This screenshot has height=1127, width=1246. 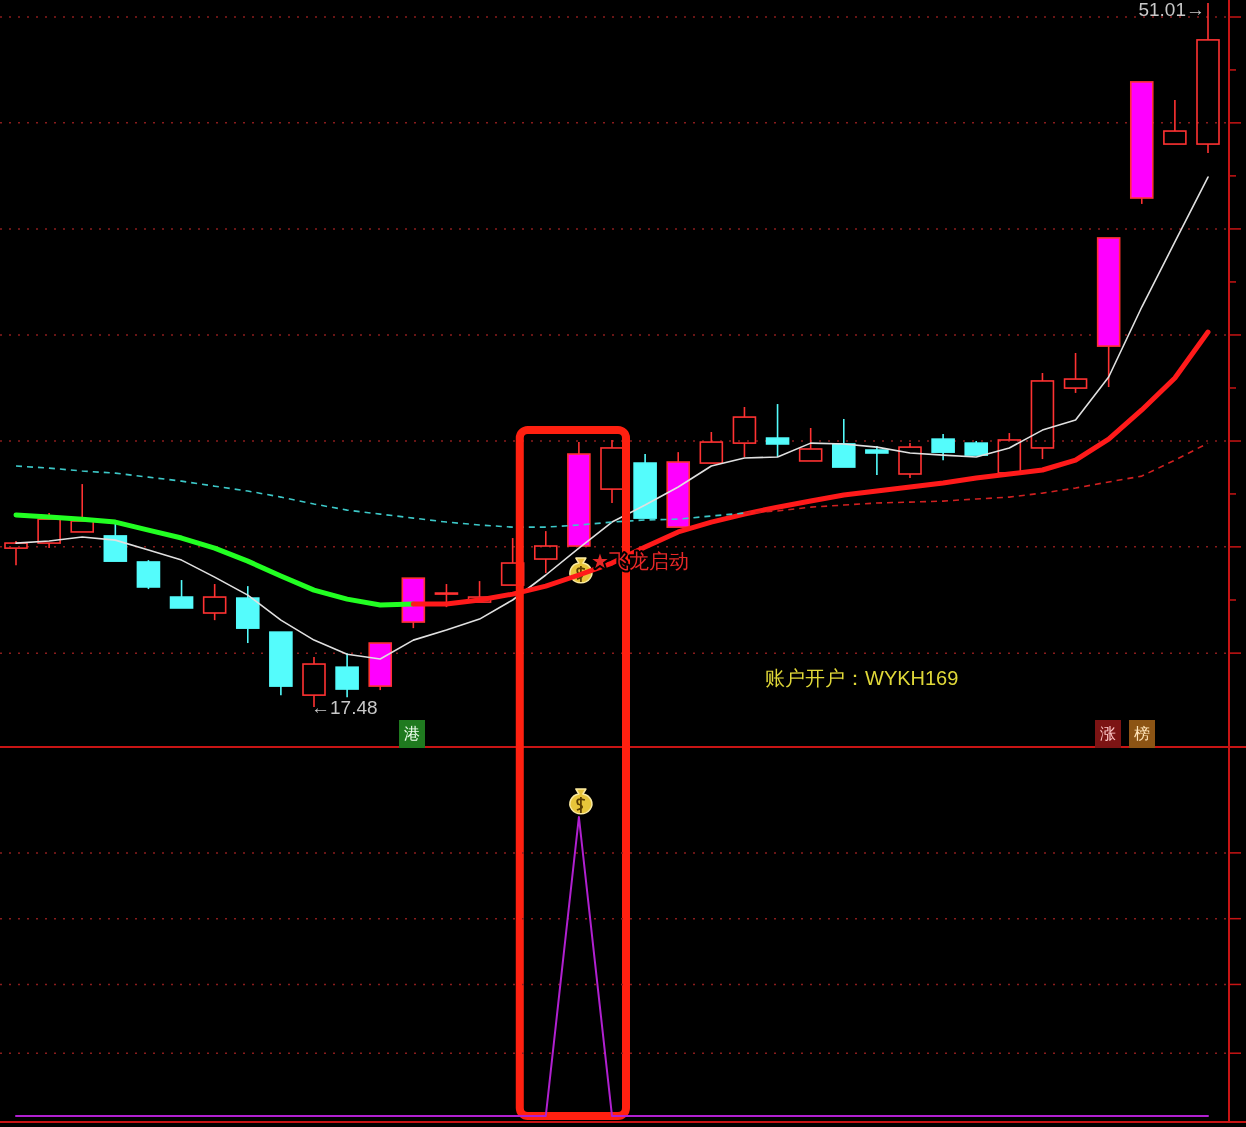 What do you see at coordinates (344, 708) in the screenshot?
I see `annotation: ←17.48` at bounding box center [344, 708].